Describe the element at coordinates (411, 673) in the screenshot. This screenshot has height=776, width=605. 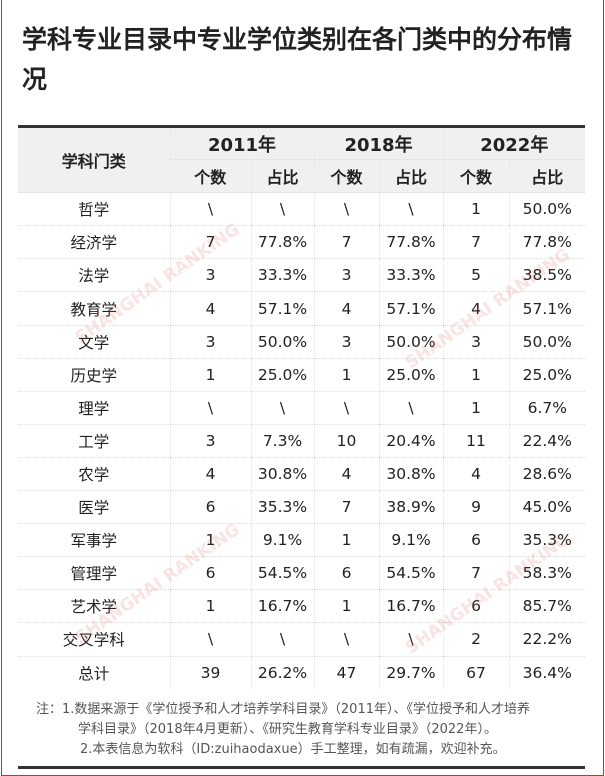
I see `ratio-cell: 29.7%` at that location.